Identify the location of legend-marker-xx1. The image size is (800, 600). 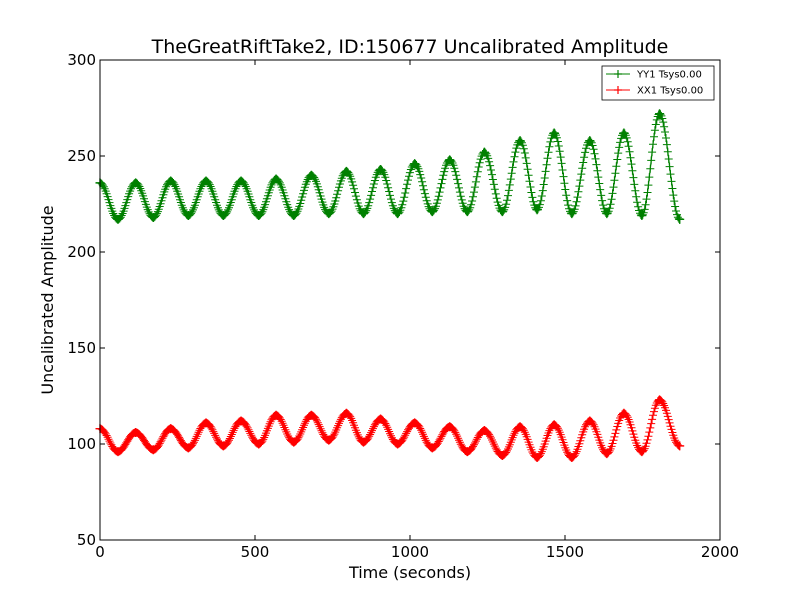
(618, 90).